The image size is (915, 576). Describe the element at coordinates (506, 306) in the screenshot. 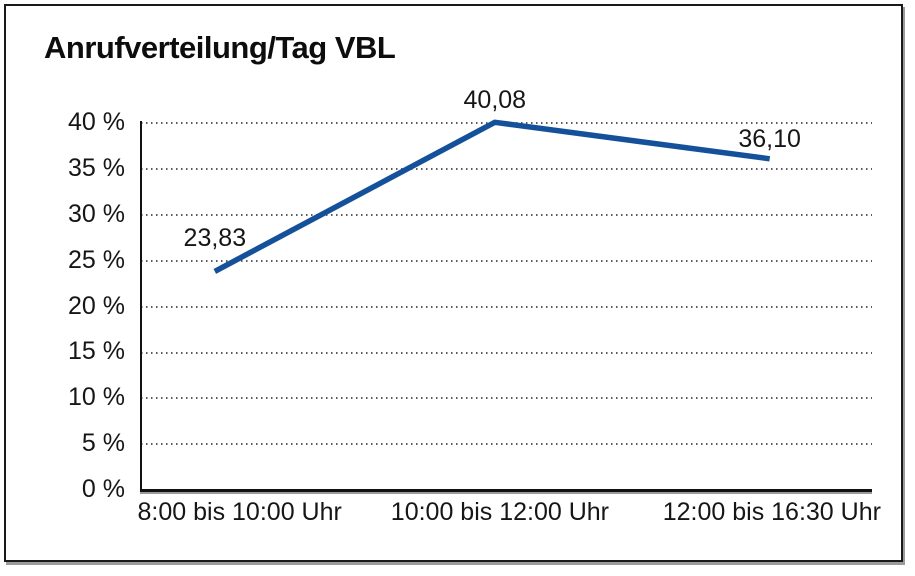

I see `gridline-20-percent` at that location.